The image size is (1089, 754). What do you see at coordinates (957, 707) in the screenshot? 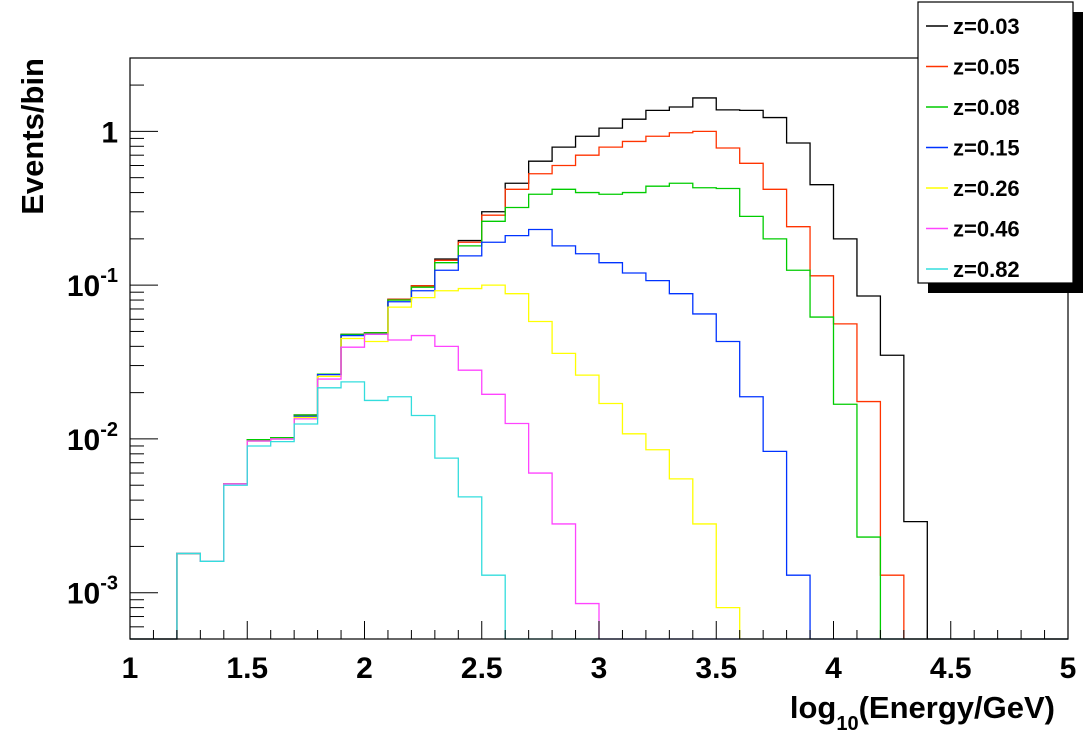
I see `x-axis-title-suffix: (Energy/GeV)` at bounding box center [957, 707].